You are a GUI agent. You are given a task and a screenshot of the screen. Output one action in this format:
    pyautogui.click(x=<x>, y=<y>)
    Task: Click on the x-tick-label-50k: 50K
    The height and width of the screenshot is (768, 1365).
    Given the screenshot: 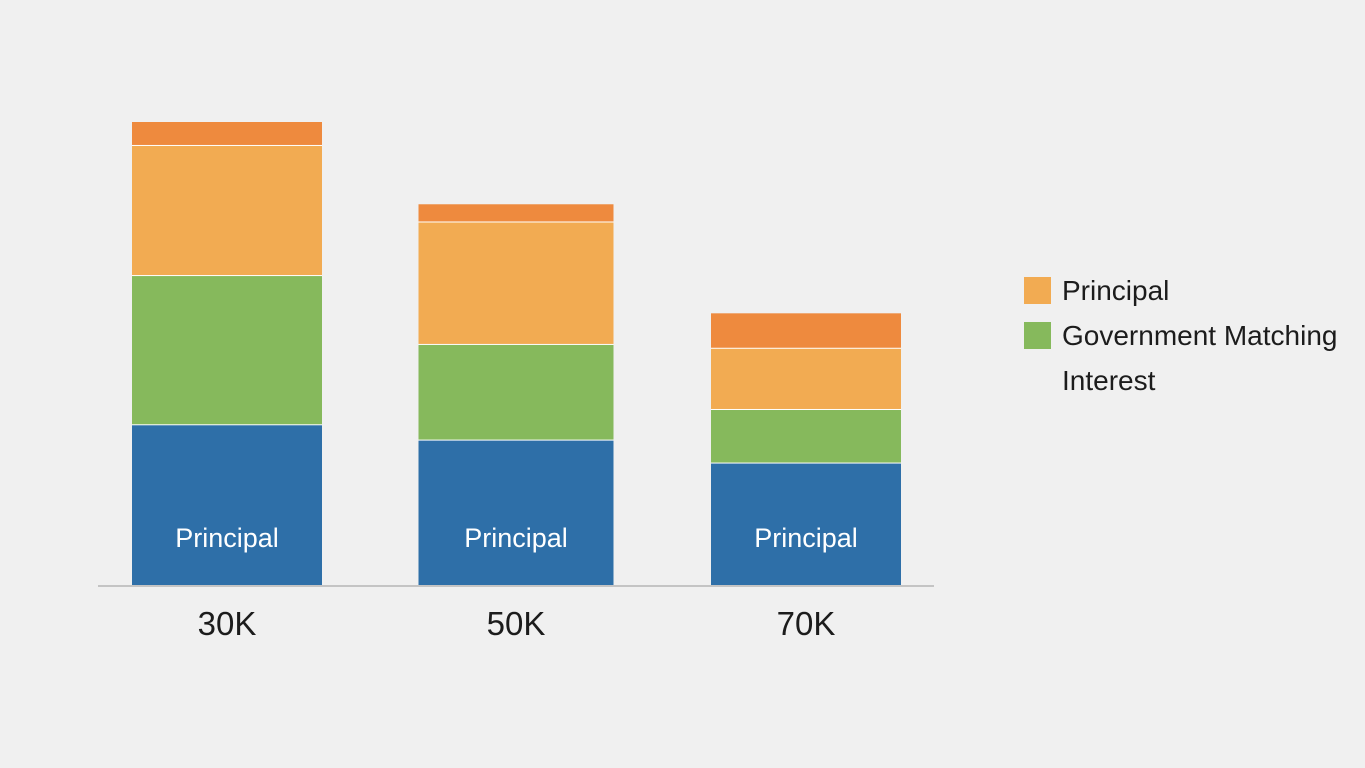 What is the action you would take?
    pyautogui.click(x=516, y=623)
    